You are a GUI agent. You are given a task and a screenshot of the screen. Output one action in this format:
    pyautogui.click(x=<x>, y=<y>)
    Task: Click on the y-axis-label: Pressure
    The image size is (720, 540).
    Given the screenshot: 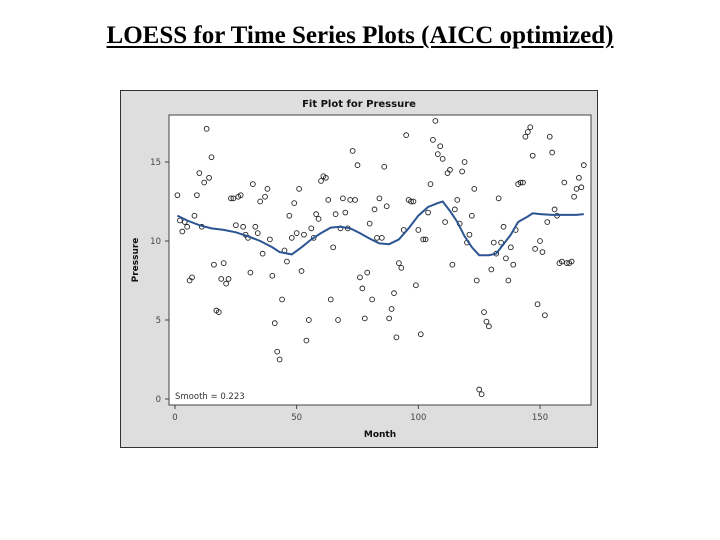 What is the action you would take?
    pyautogui.click(x=136, y=260)
    